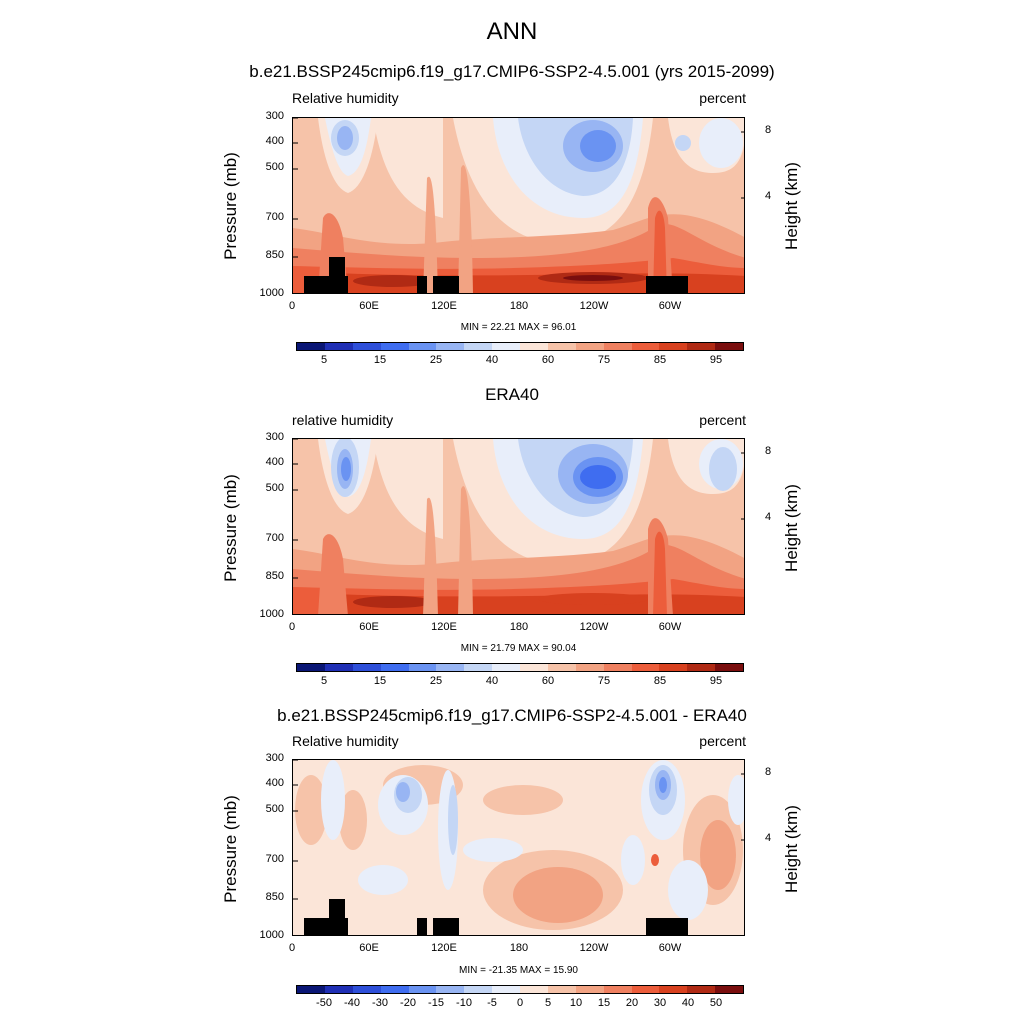 Image resolution: width=1024 pixels, height=1024 pixels. What do you see at coordinates (274, 488) in the screenshot?
I see `y-tick-label: 500` at bounding box center [274, 488].